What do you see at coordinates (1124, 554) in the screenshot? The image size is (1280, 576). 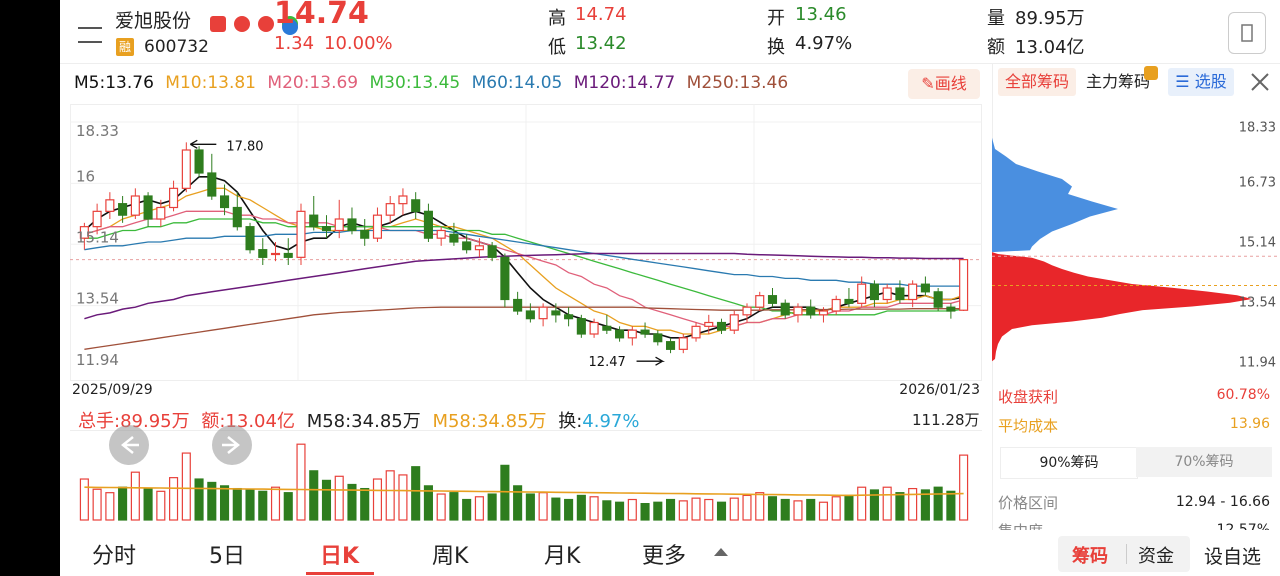 I see `chips-funds-toggle` at bounding box center [1124, 554].